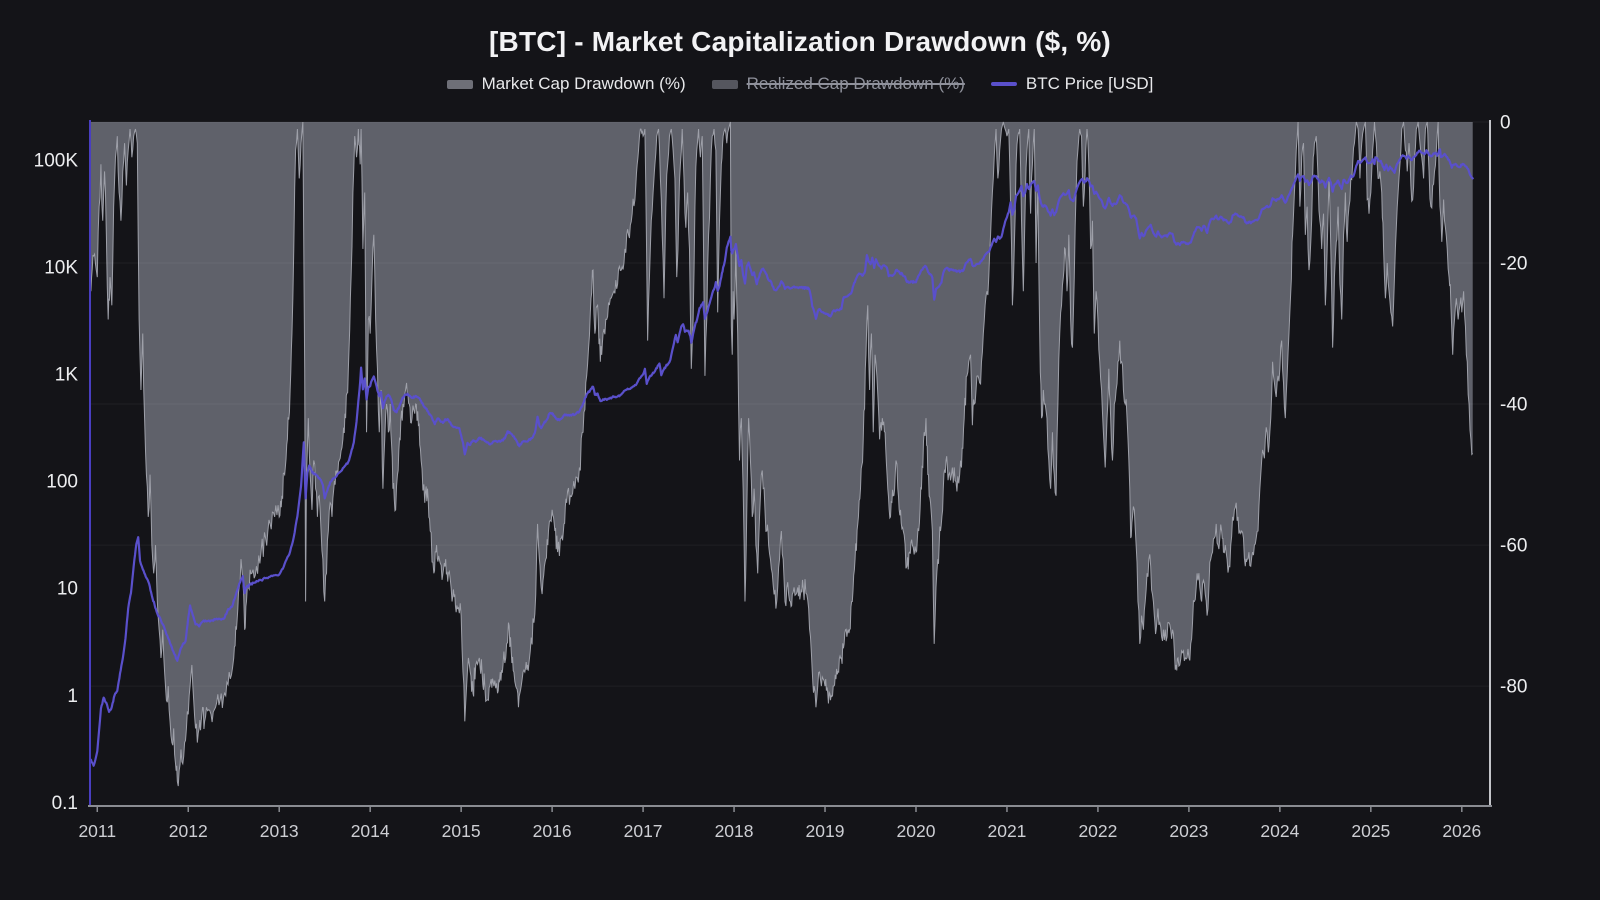 The image size is (1600, 900). I want to click on legend-label: Market Cap Drawdown (%), so click(583, 83).